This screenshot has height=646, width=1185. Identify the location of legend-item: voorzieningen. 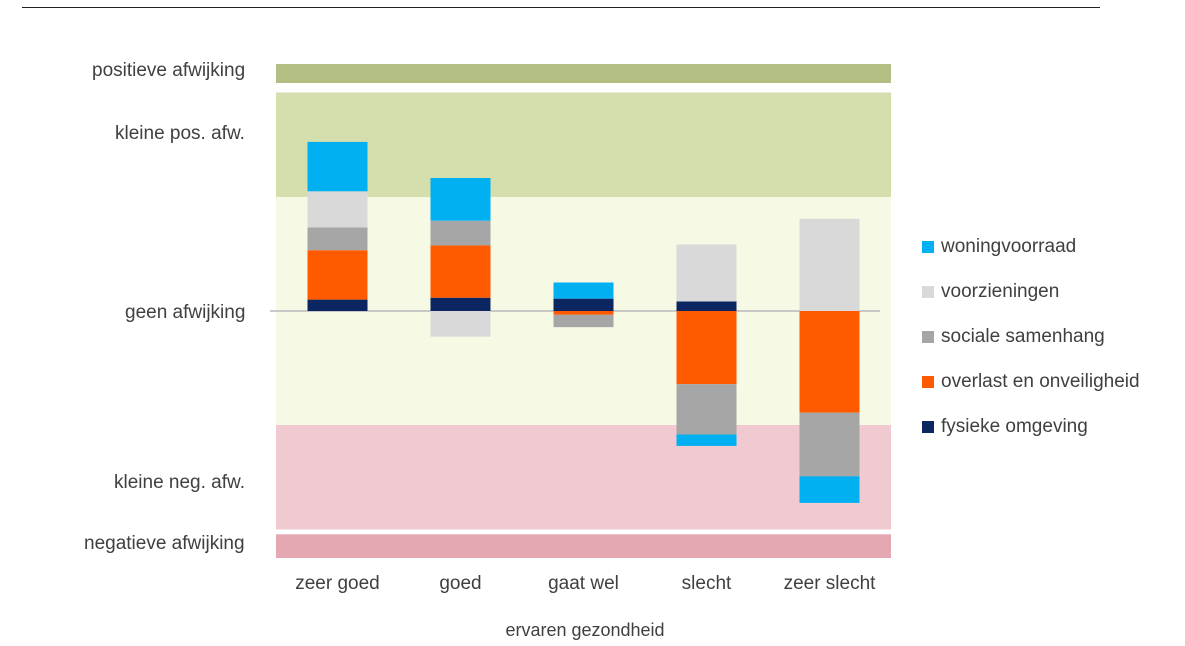
(1031, 291).